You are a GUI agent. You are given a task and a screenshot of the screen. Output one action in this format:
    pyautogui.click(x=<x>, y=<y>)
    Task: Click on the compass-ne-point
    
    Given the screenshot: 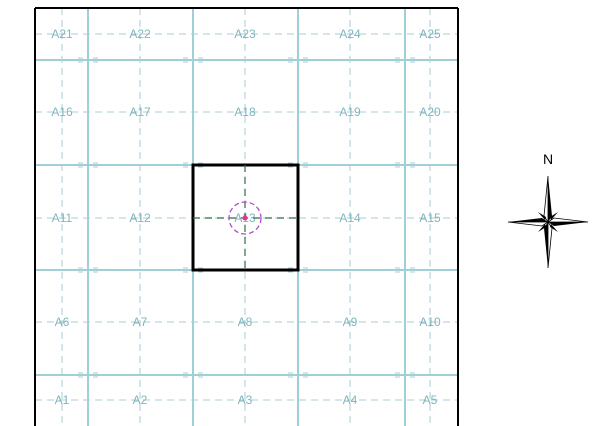 What is the action you would take?
    pyautogui.click(x=554, y=216)
    